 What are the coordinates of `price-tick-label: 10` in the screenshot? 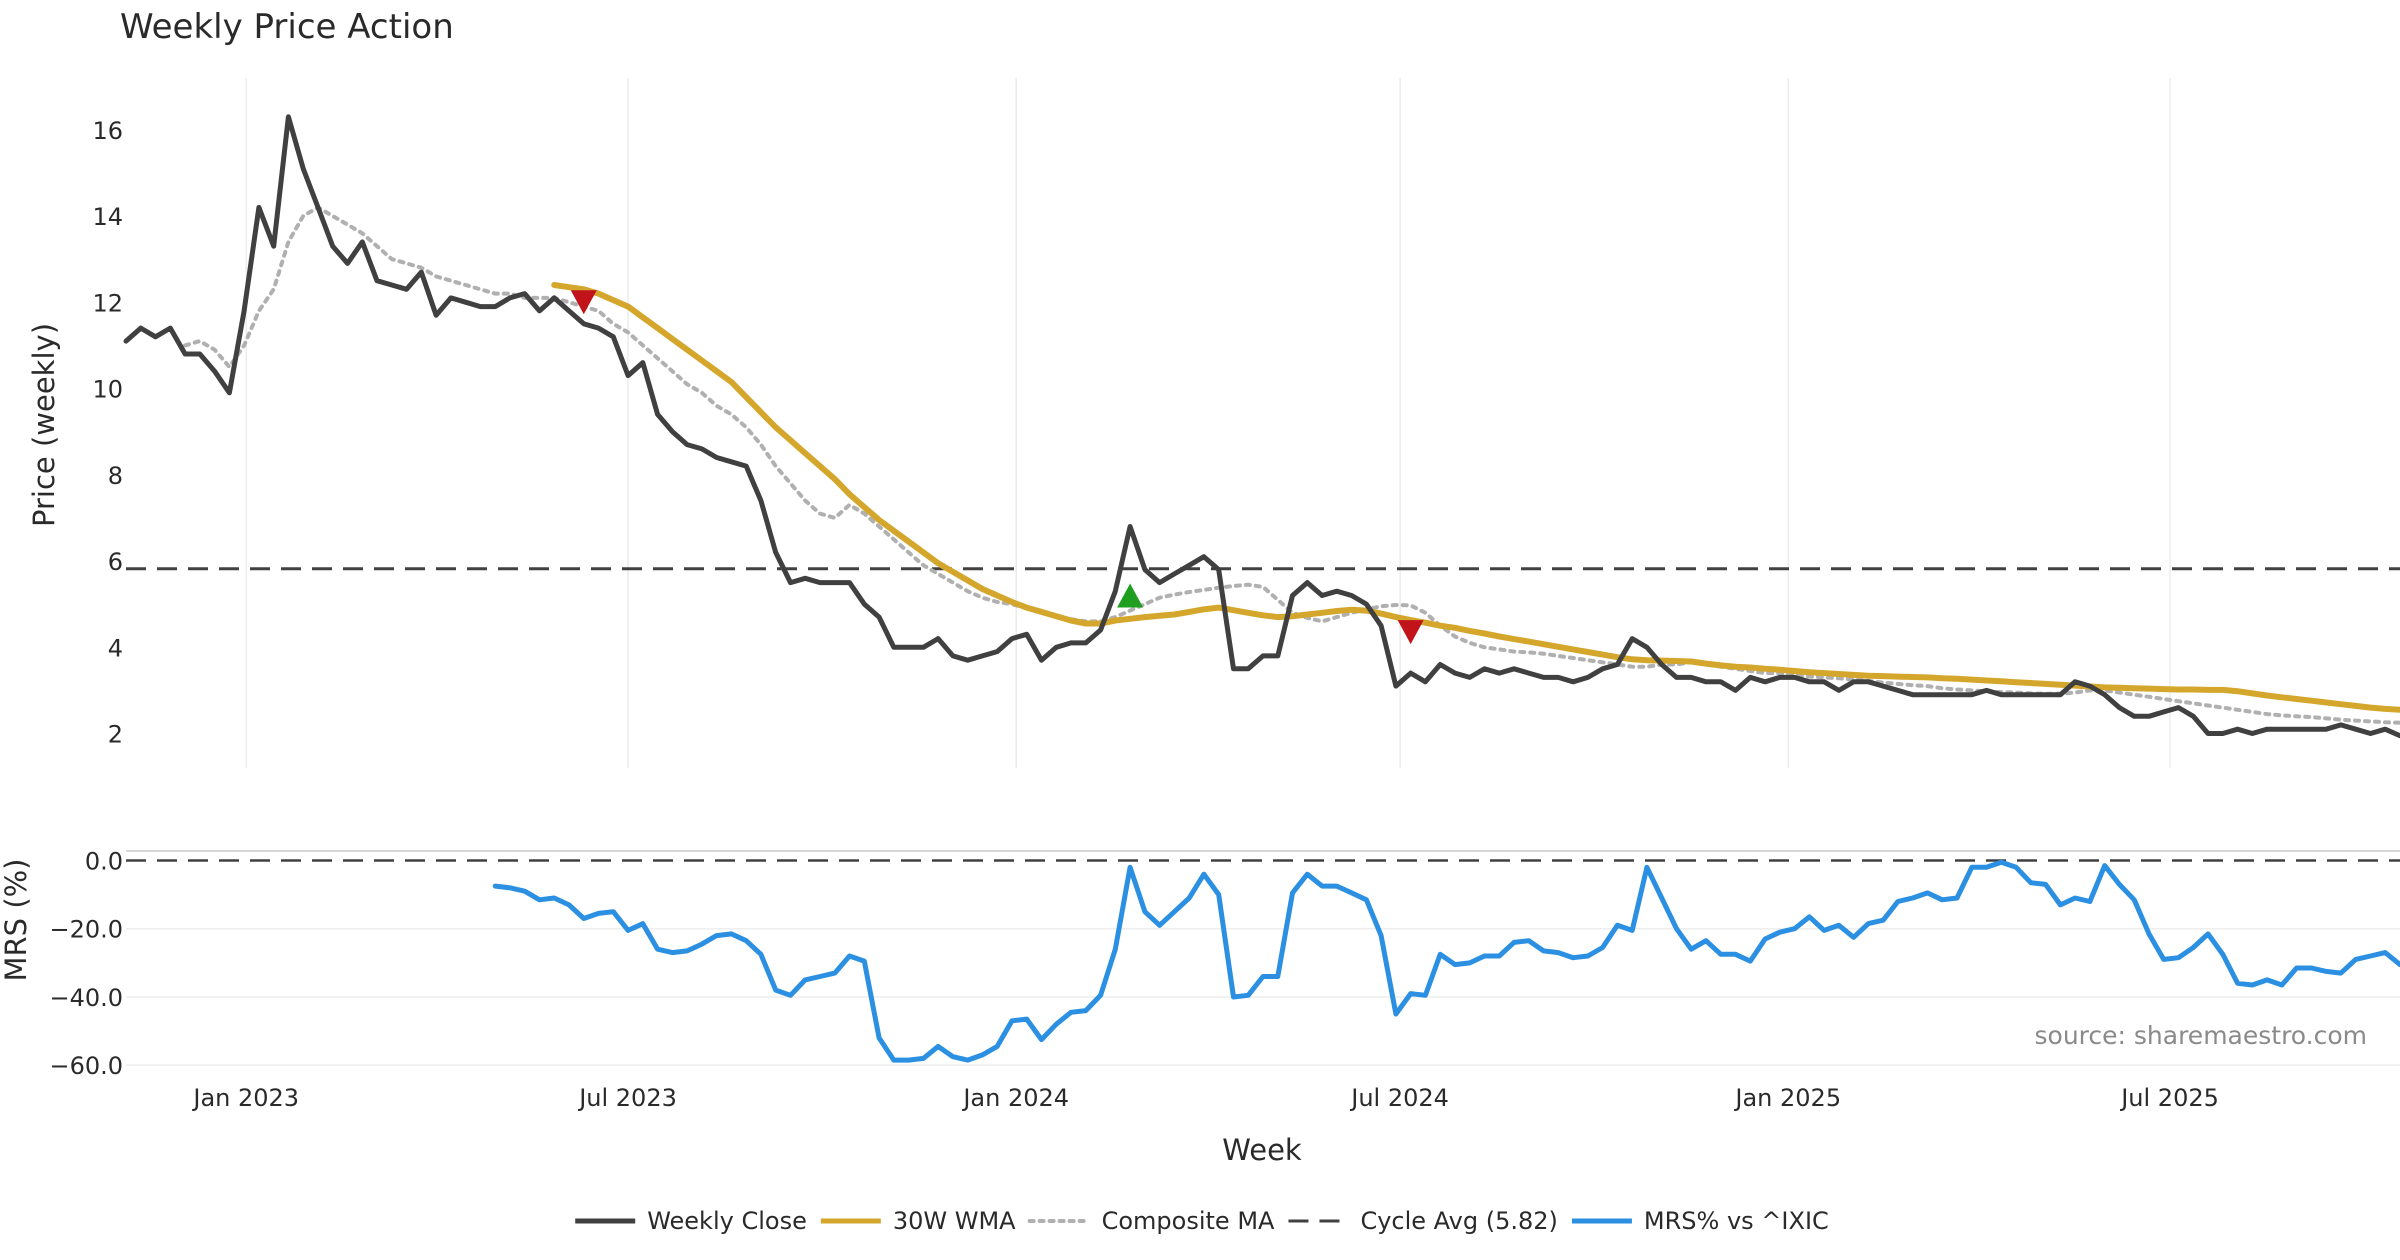 It's located at (107, 390).